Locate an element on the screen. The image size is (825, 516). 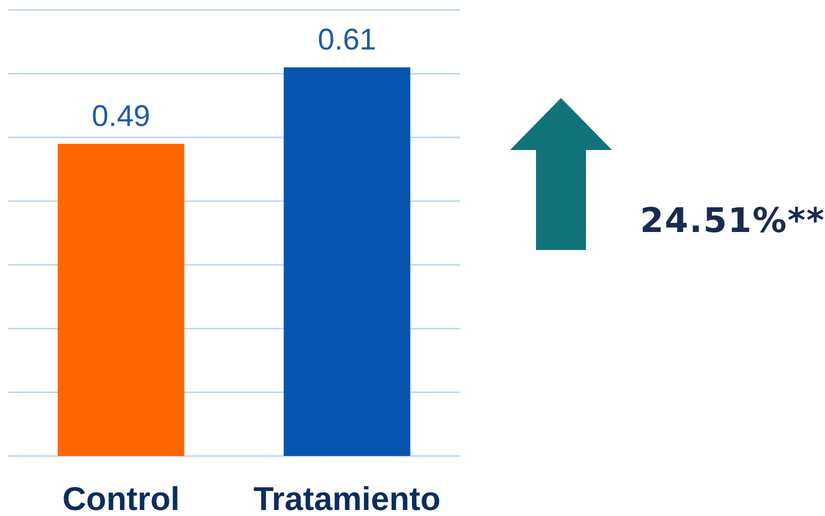
data-label: 0.61 is located at coordinates (347, 39).